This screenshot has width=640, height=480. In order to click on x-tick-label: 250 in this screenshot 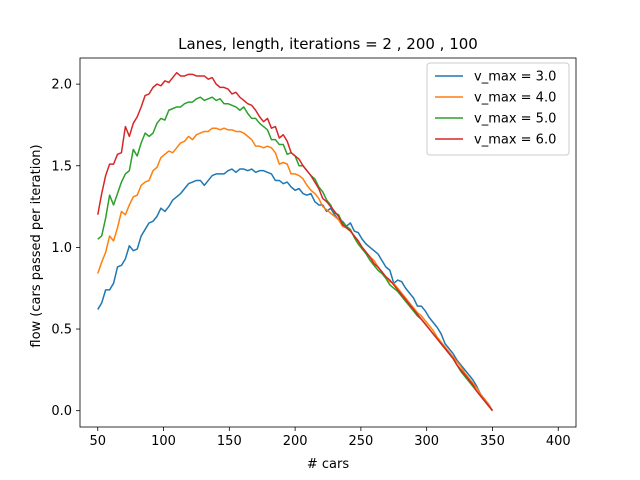, I will do `click(360, 441)`.